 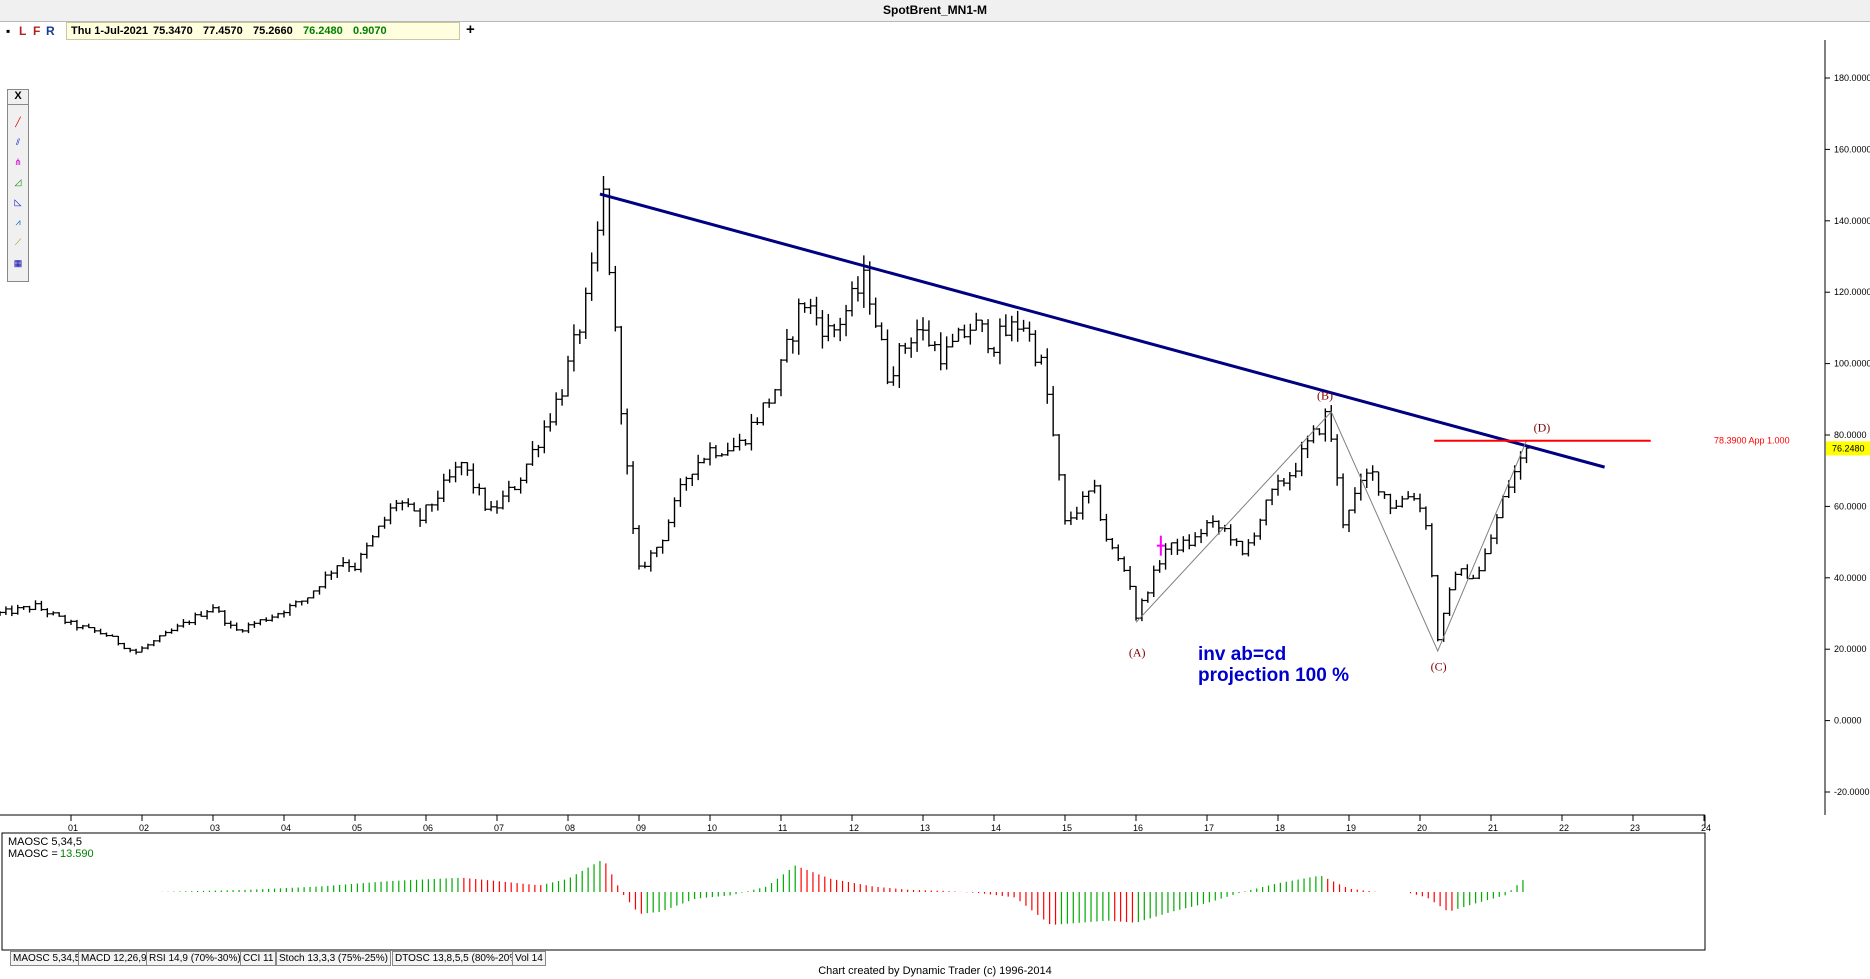 I want to click on x-tick-label: 18, so click(x=1280, y=828).